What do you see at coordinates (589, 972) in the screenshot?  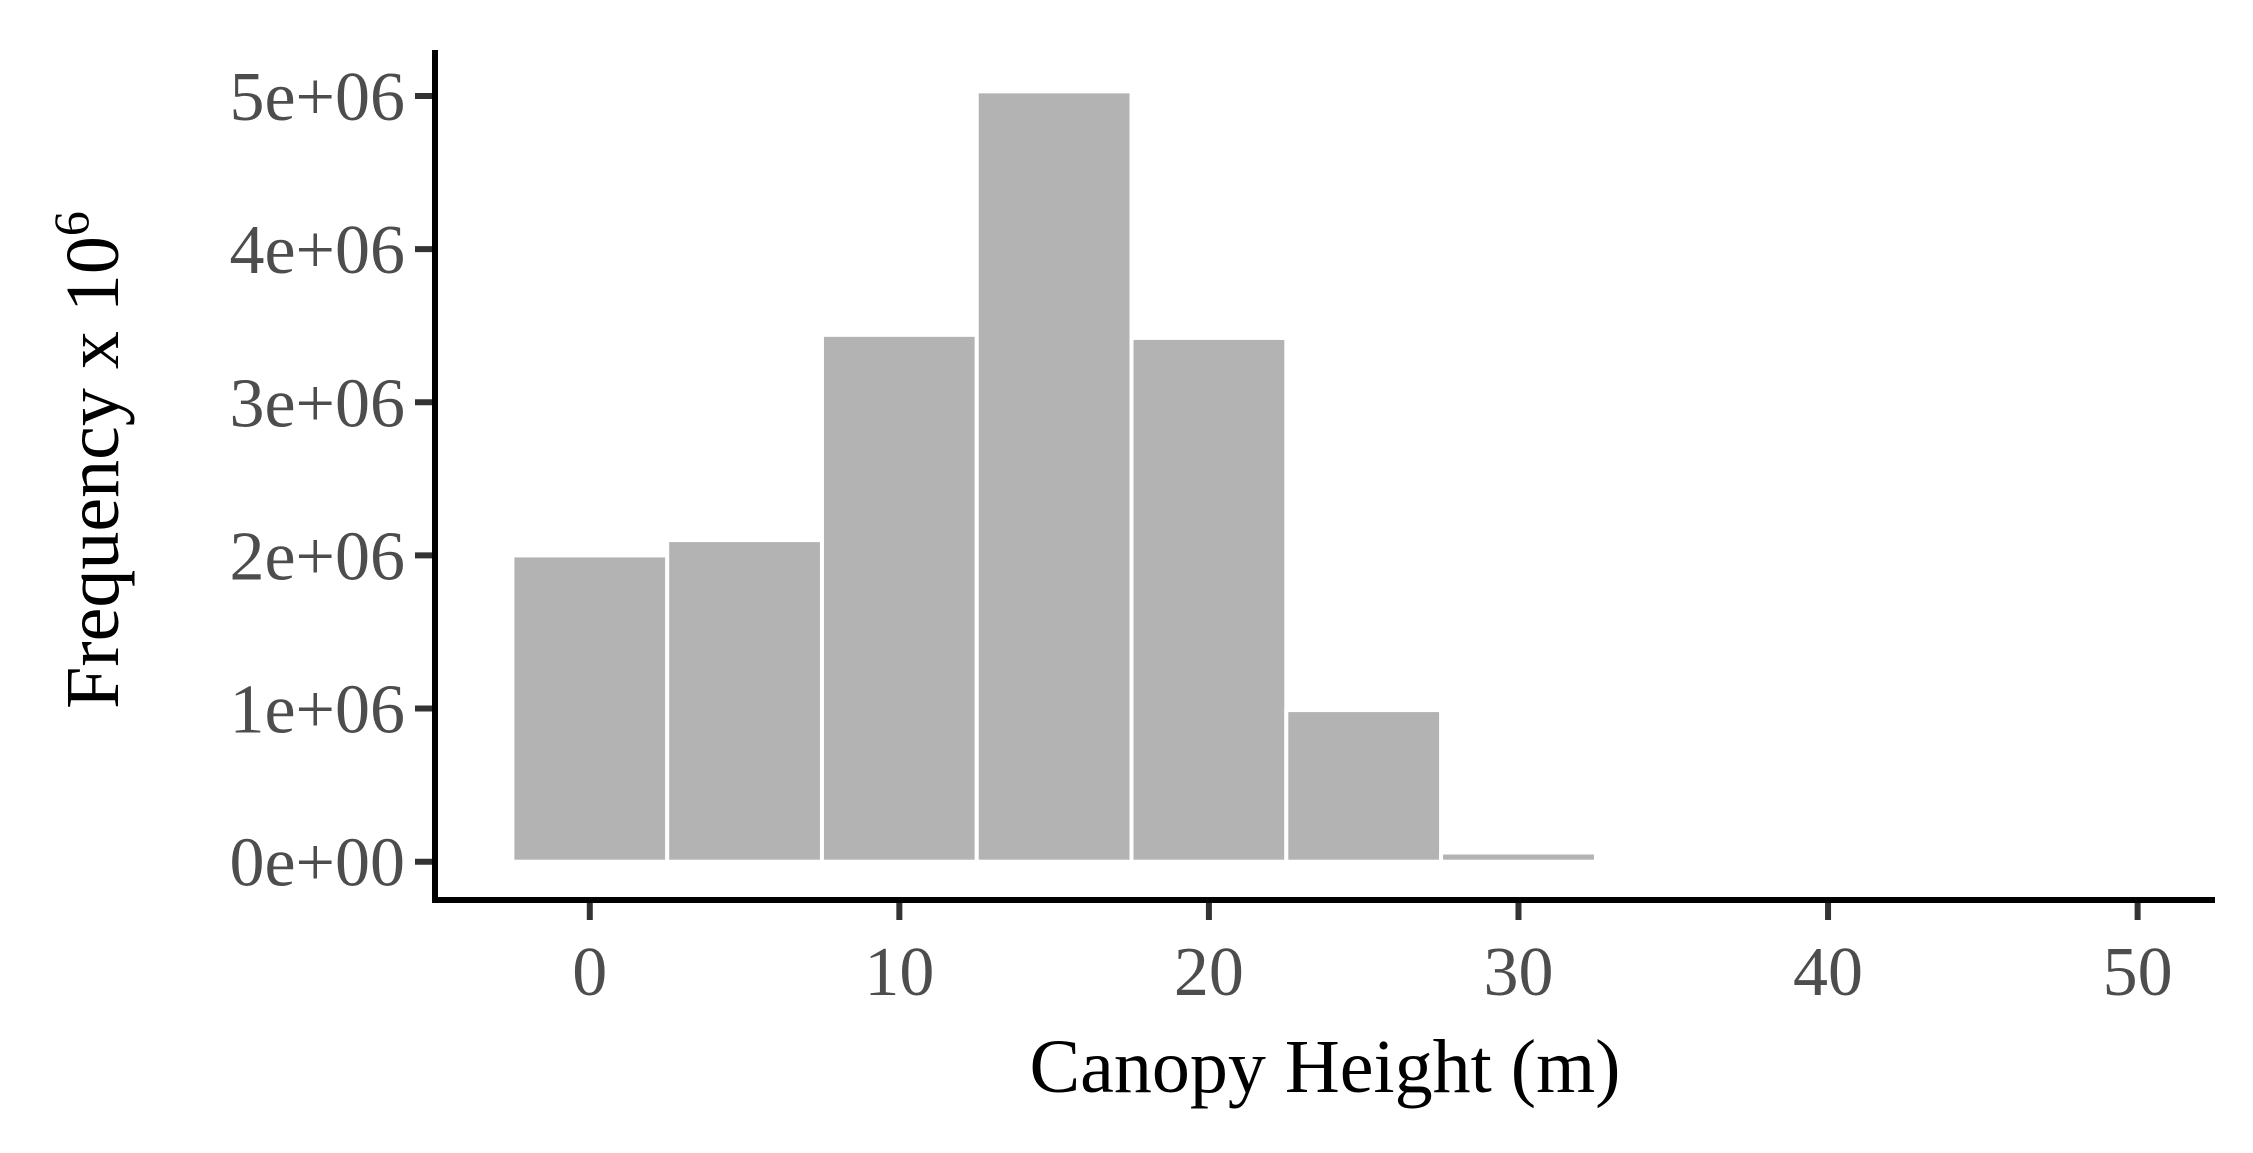 I see `x-tick-label-0: 0` at bounding box center [589, 972].